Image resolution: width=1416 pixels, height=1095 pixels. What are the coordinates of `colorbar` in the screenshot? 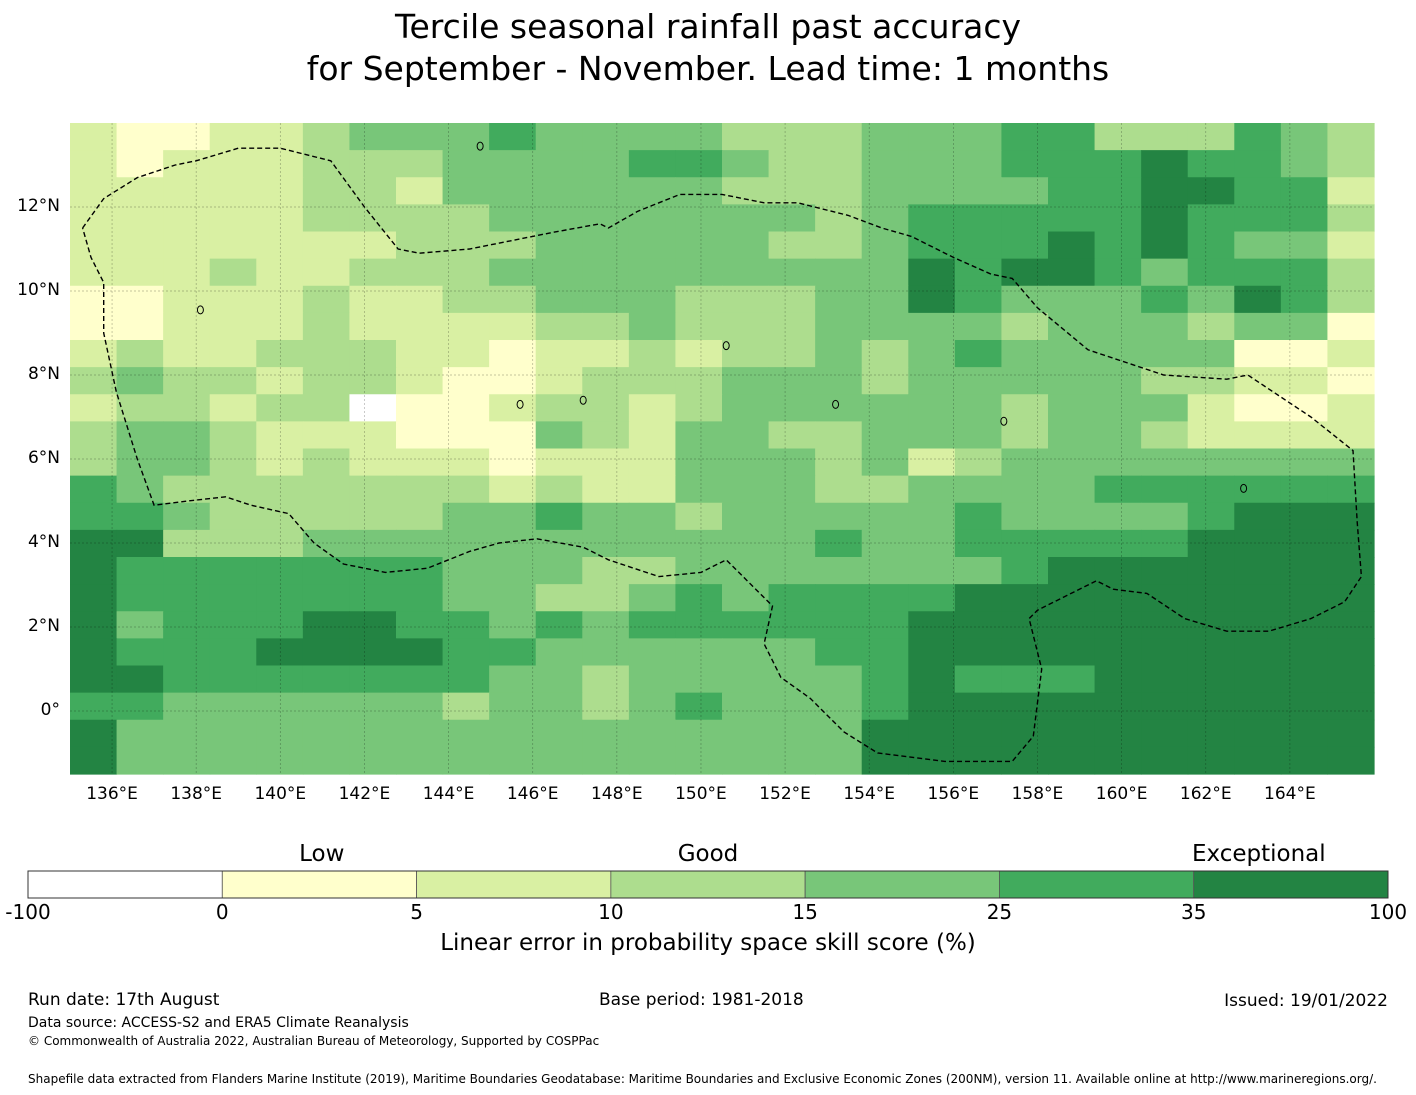 It's located at (708, 884).